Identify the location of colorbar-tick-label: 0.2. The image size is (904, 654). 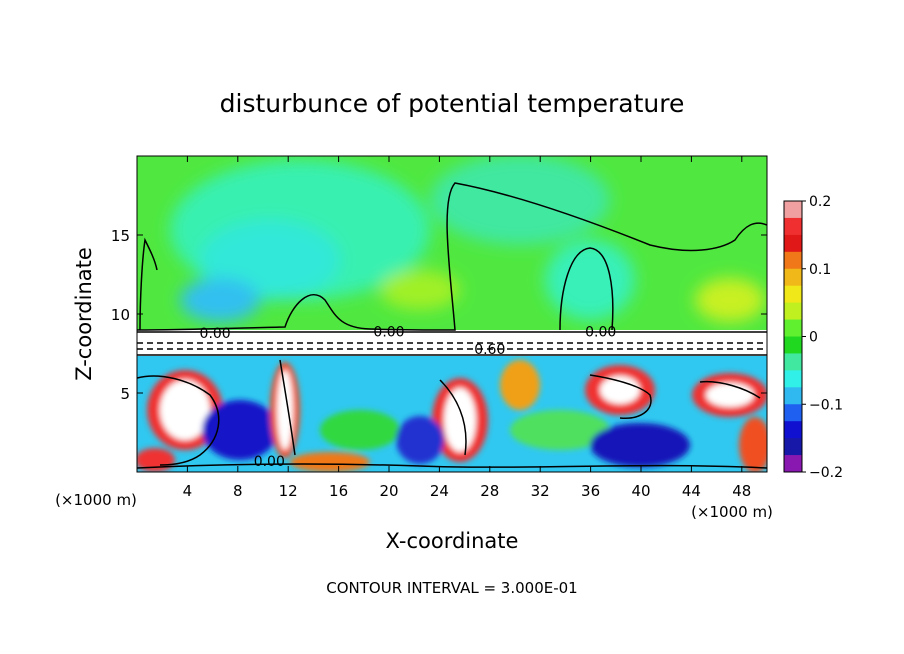
(820, 202).